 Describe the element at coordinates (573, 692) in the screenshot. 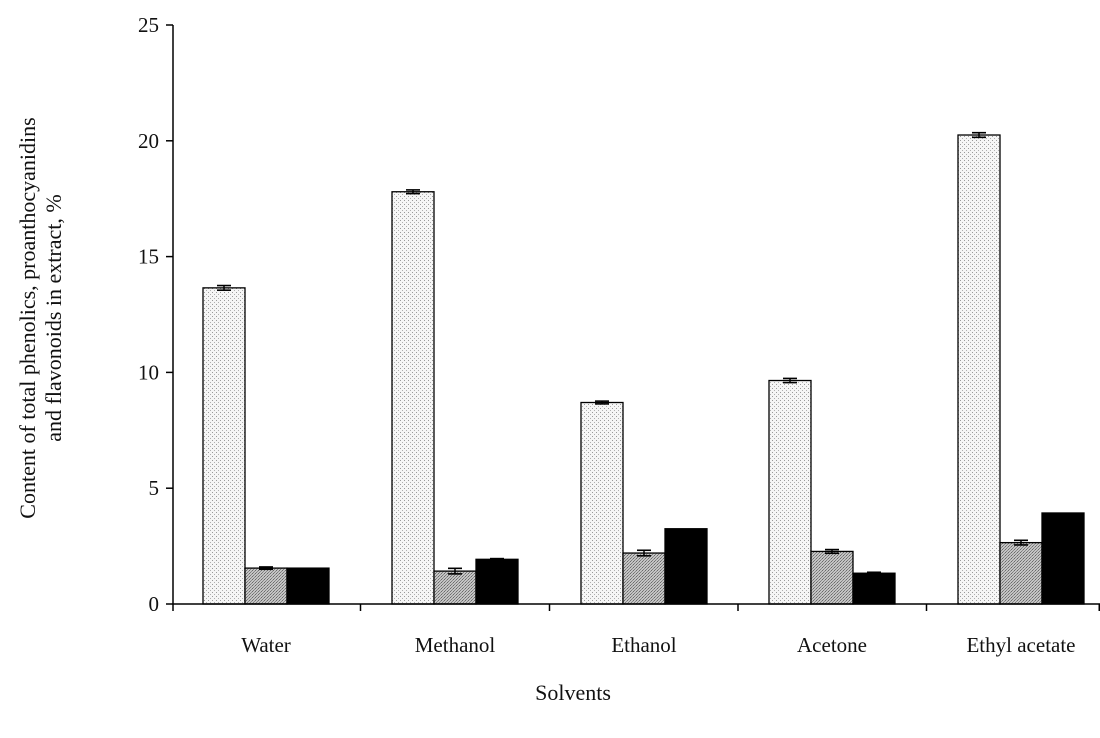

I see `x-axis-title: Solvents` at that location.